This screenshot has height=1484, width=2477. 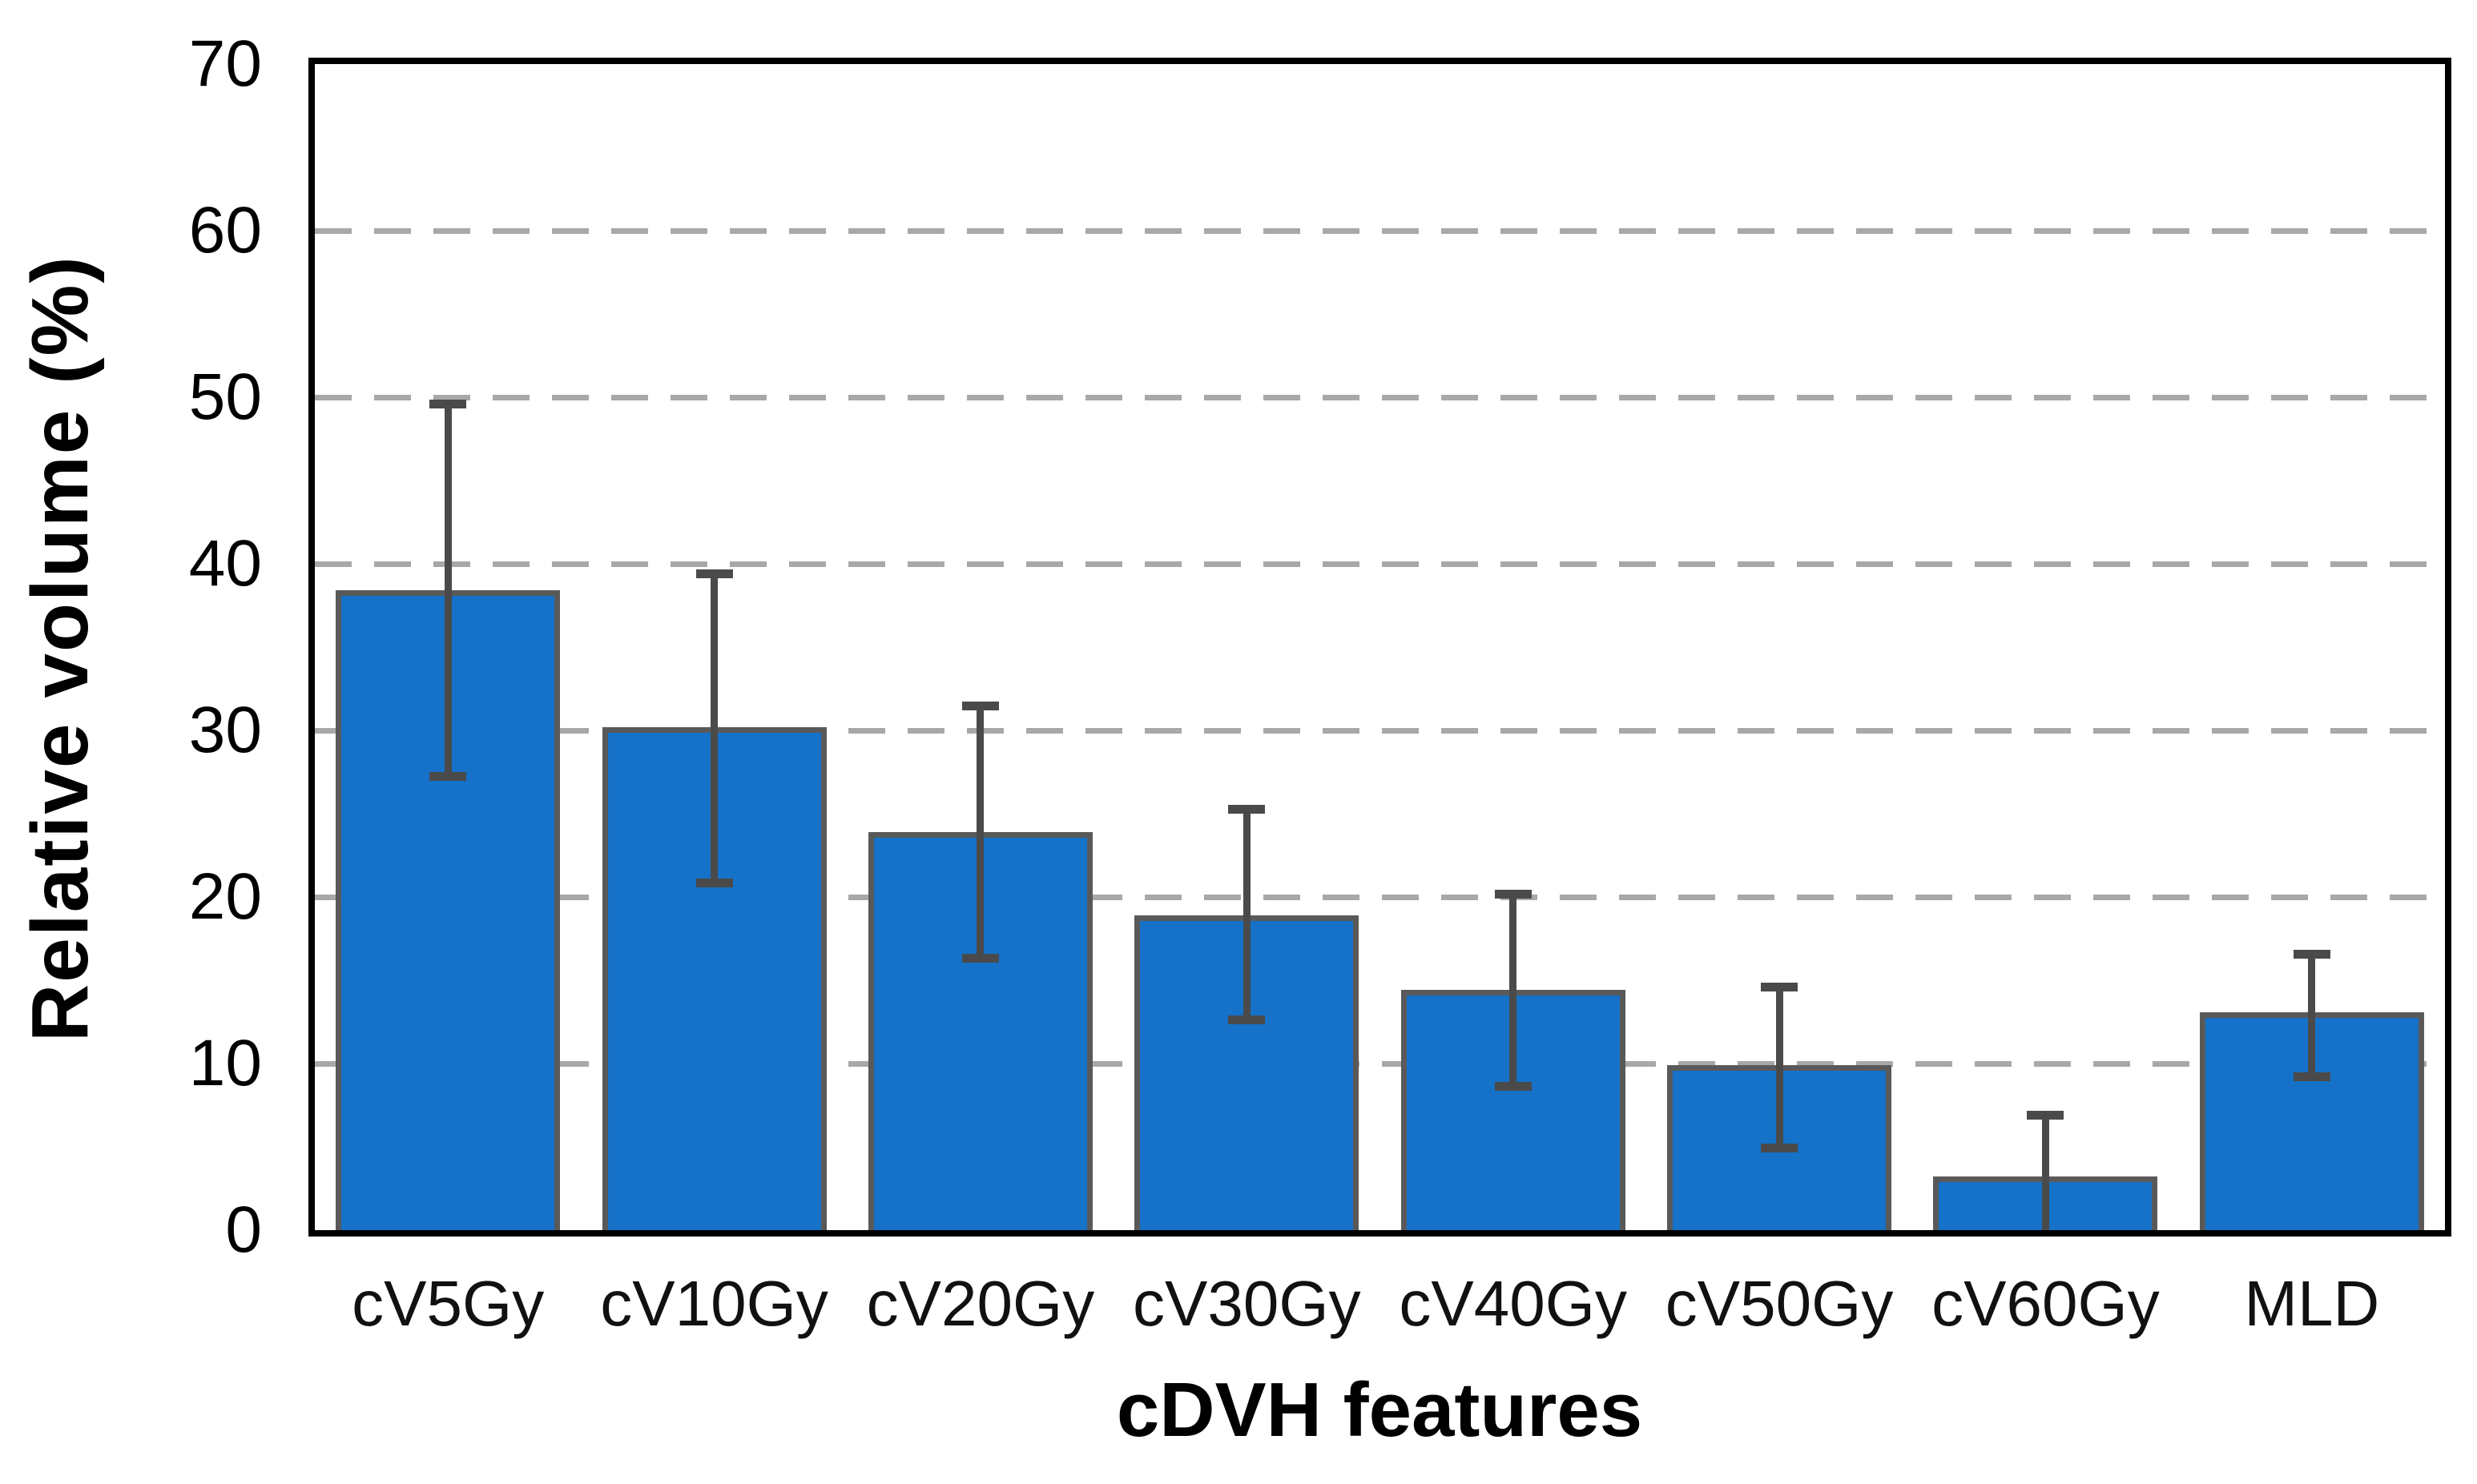 What do you see at coordinates (980, 1303) in the screenshot?
I see `x-tick-label-cV20Gy: cV20Gy` at bounding box center [980, 1303].